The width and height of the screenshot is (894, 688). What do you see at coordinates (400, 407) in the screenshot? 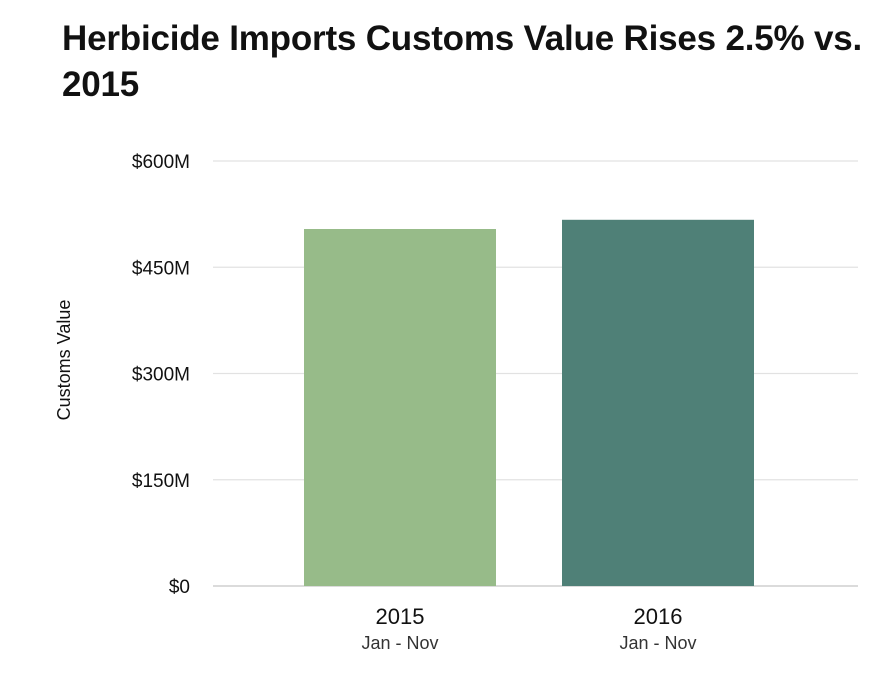
I see `bar-2015` at bounding box center [400, 407].